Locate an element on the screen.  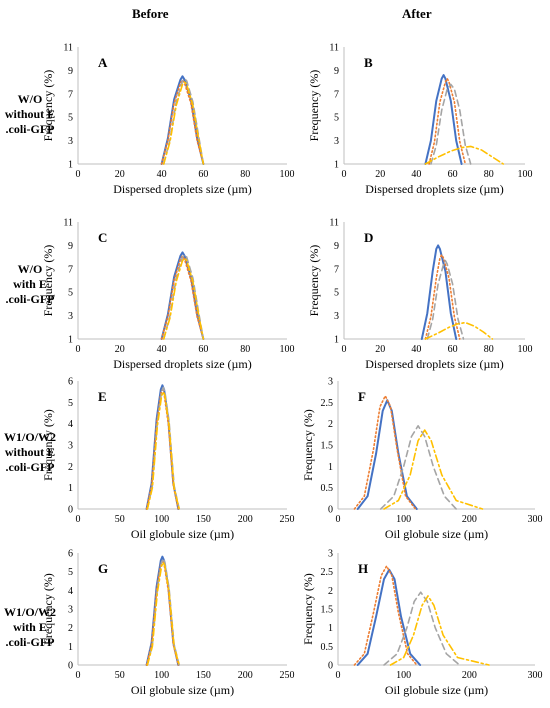
y-tick-label: 6 is located at coordinates (70, 554).